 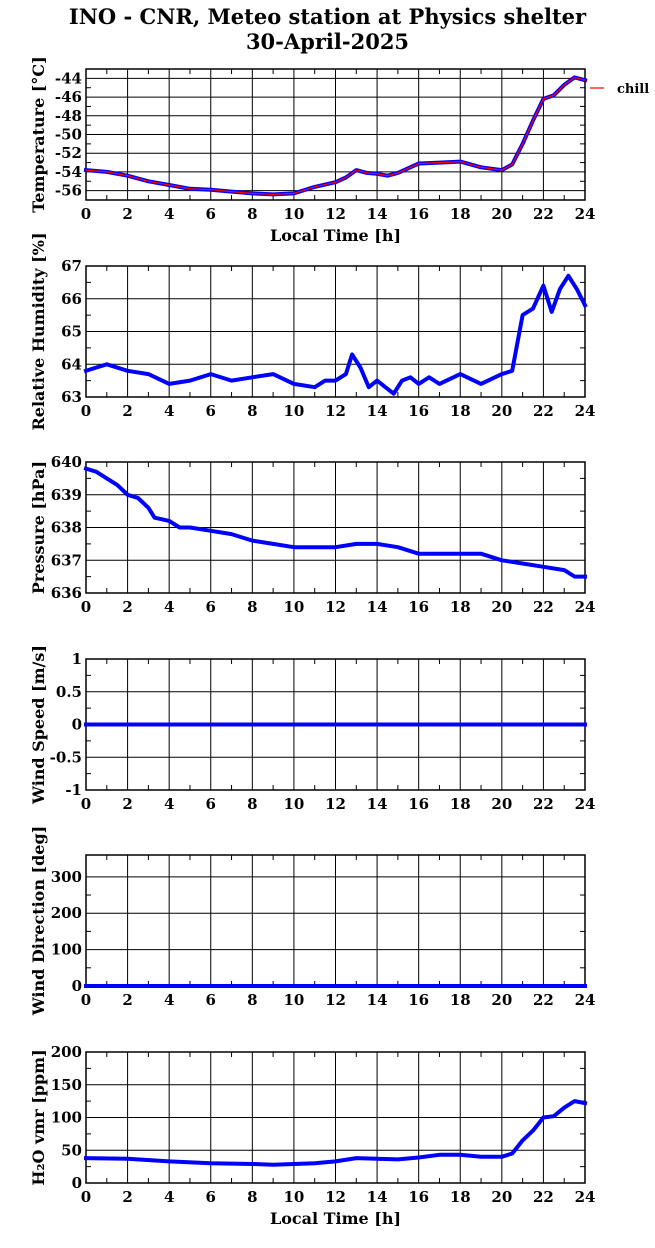 What do you see at coordinates (71, 299) in the screenshot?
I see `y-tick-label: 66` at bounding box center [71, 299].